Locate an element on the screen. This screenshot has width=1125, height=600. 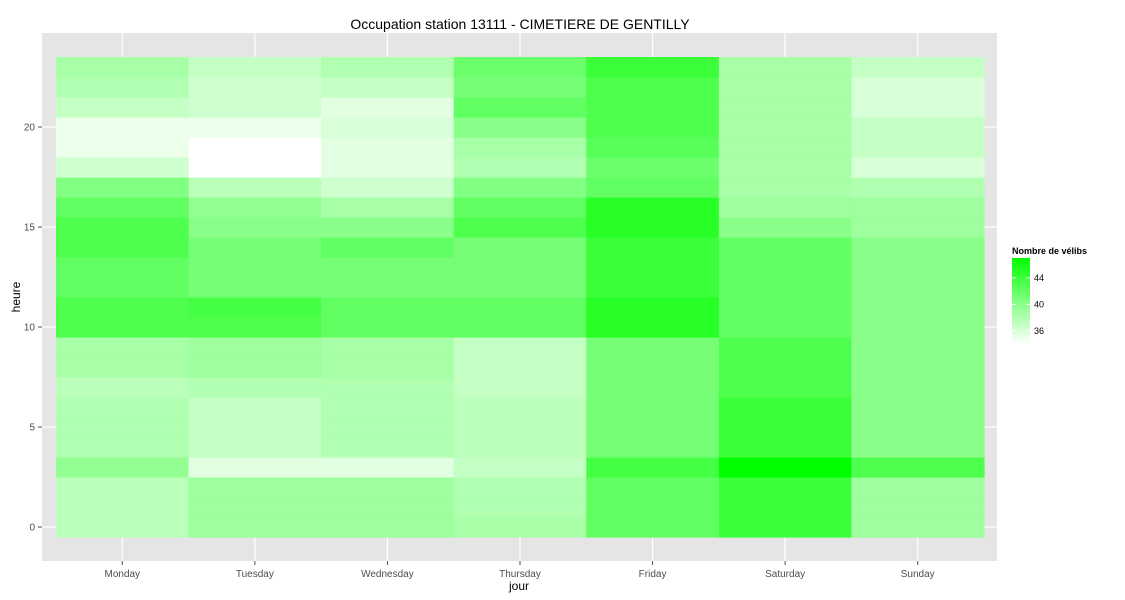
legend-tick-label: 44 is located at coordinates (1039, 278).